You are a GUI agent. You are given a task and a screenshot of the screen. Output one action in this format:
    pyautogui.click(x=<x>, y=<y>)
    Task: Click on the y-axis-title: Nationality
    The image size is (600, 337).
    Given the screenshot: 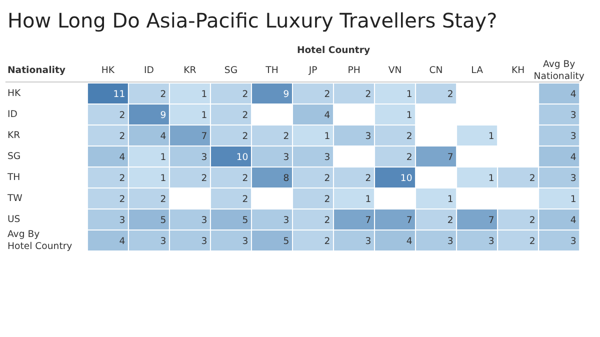 What is the action you would take?
    pyautogui.click(x=36, y=70)
    